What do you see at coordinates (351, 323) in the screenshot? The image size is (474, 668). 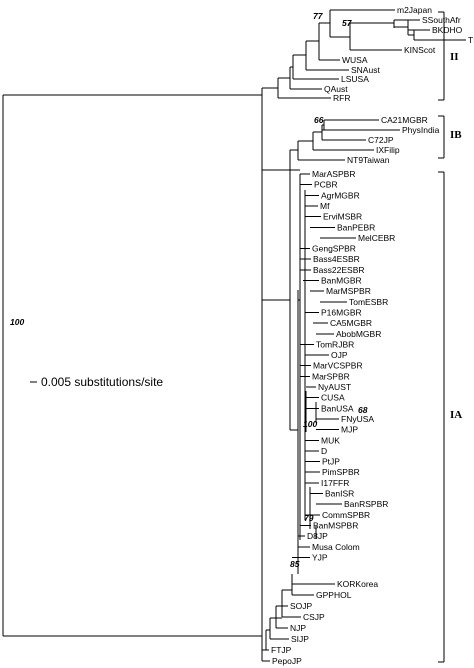 I see `leaf-label: CA5MGBR` at bounding box center [351, 323].